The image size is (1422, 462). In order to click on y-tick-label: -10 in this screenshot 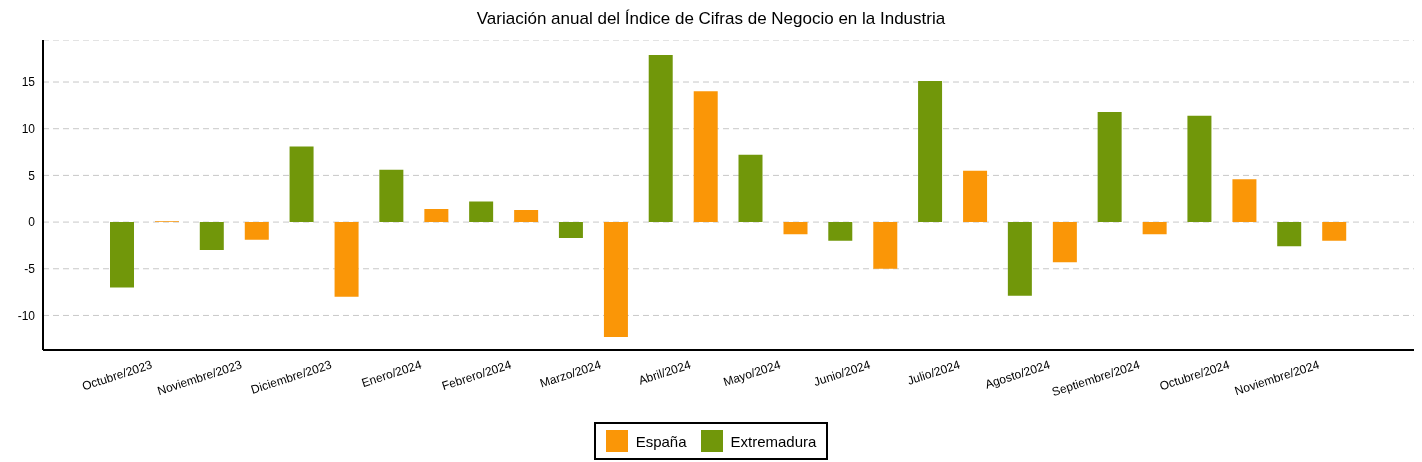, I will do `click(26, 315)`.